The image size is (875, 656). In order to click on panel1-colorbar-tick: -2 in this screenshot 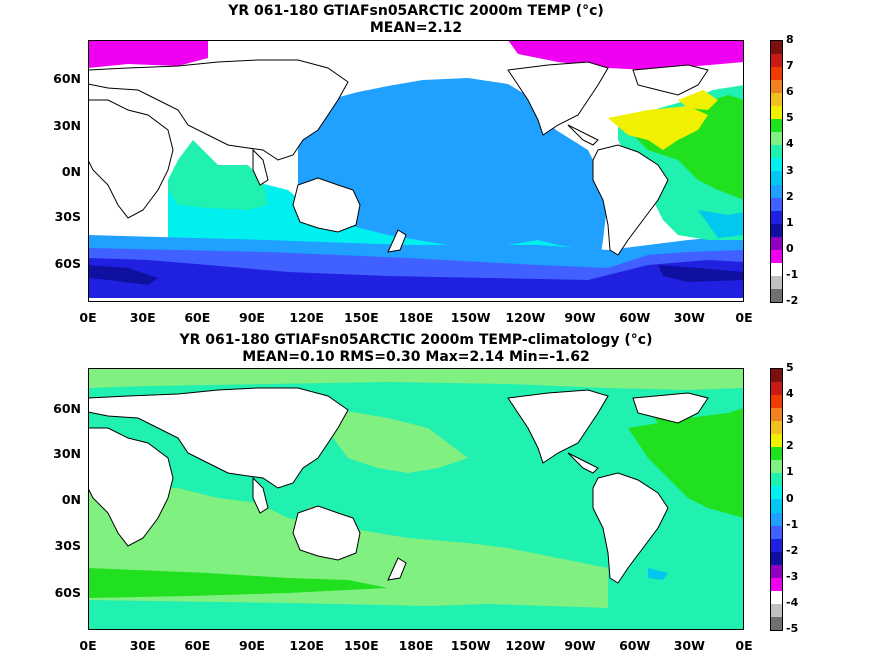, I will do `click(792, 300)`.